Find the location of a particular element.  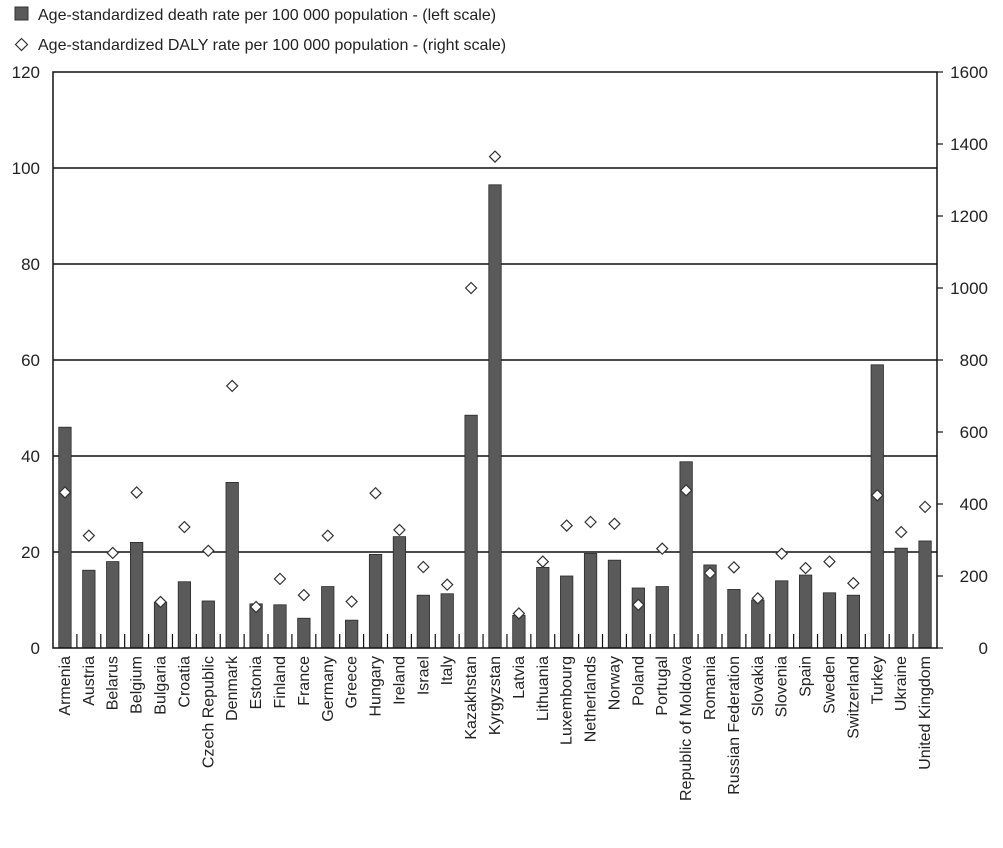

category-label: Kazakhstan is located at coordinates (471, 698).